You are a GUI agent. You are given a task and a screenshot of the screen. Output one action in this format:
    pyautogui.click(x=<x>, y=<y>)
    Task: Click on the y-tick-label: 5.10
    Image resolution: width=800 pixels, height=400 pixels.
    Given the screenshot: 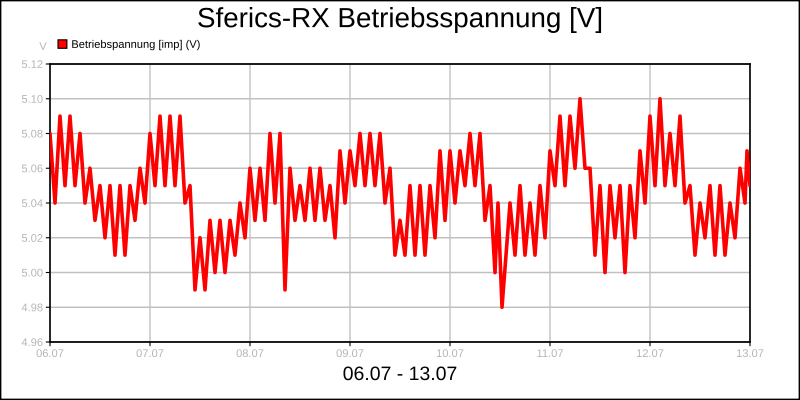 What is the action you would take?
    pyautogui.click(x=32, y=99)
    